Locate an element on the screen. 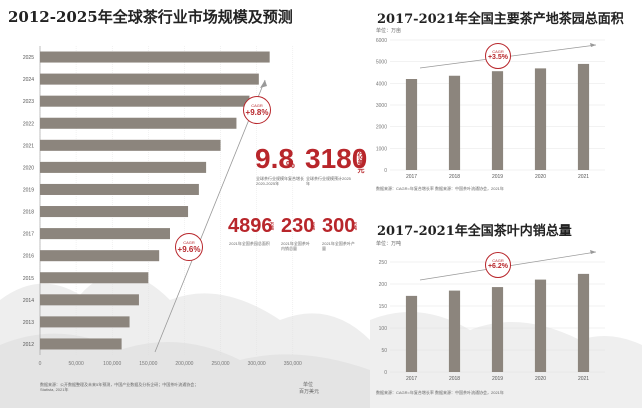 This screenshot has height=408, width=642. chart1-category-label: 2024 is located at coordinates (28, 80).